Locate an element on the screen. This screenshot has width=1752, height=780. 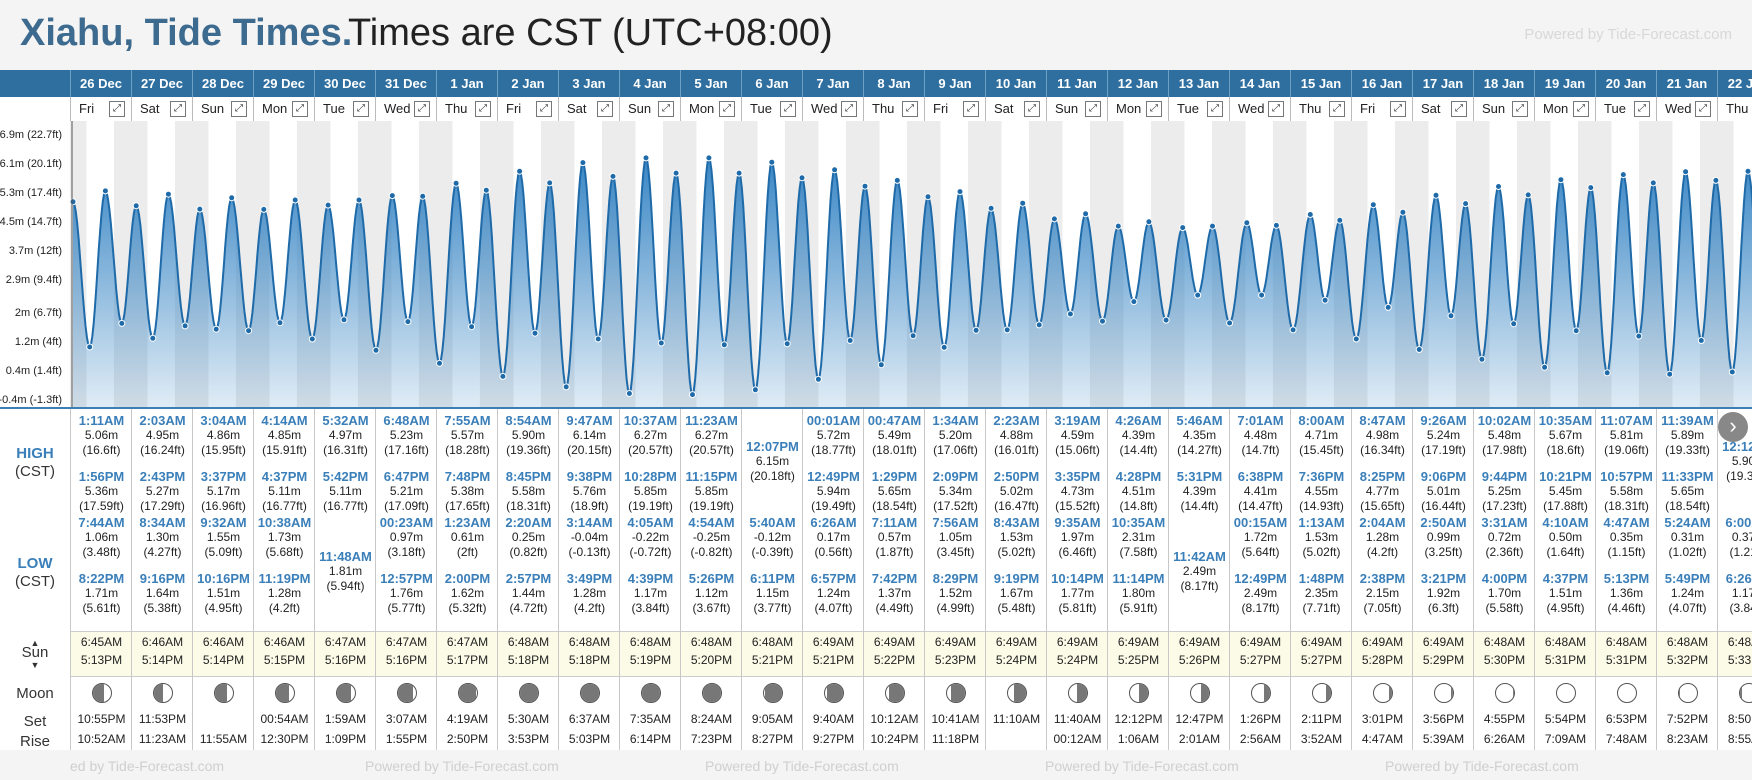
footer-powered-4: Powered by Tide-Forecast.com is located at coordinates (1142, 766).